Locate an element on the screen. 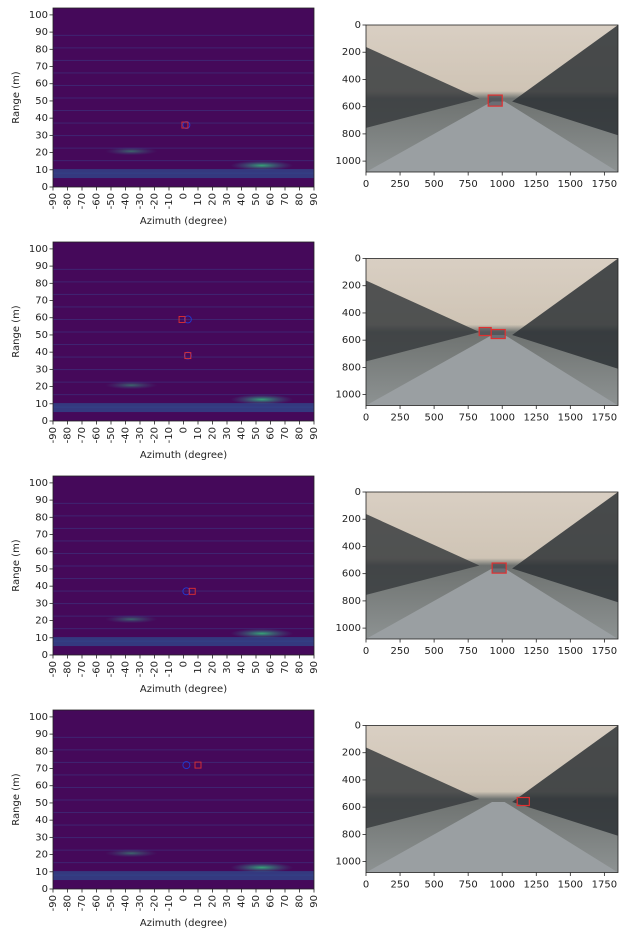  y-tick-label: 1000 is located at coordinates (348, 862).